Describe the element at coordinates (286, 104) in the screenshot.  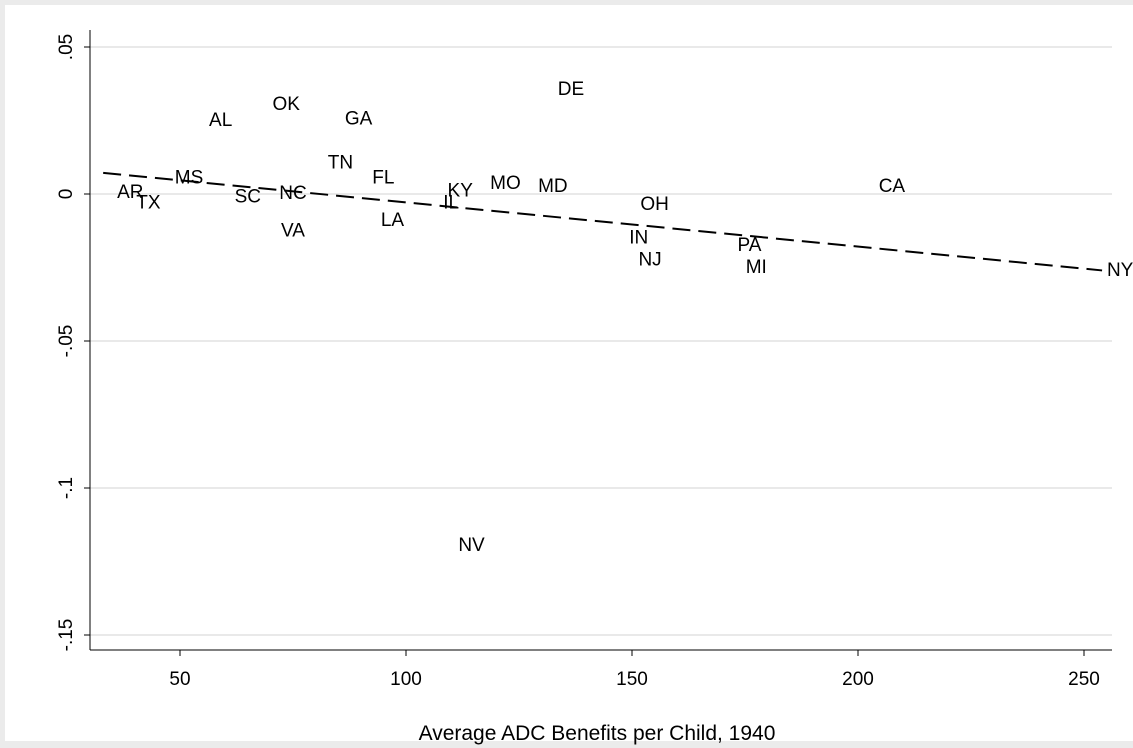
I see `point-ok: OK` at that location.